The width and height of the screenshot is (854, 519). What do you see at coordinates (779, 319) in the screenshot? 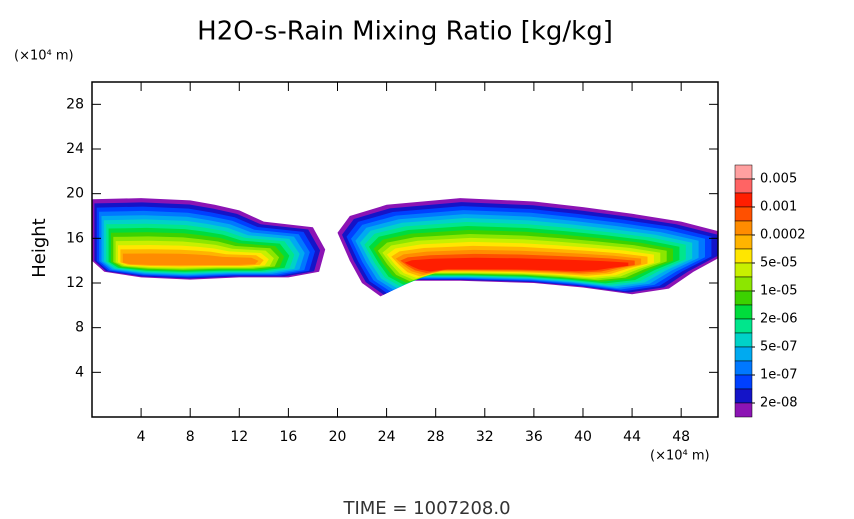
I see `colorbar-label: 2e-06` at bounding box center [779, 319].